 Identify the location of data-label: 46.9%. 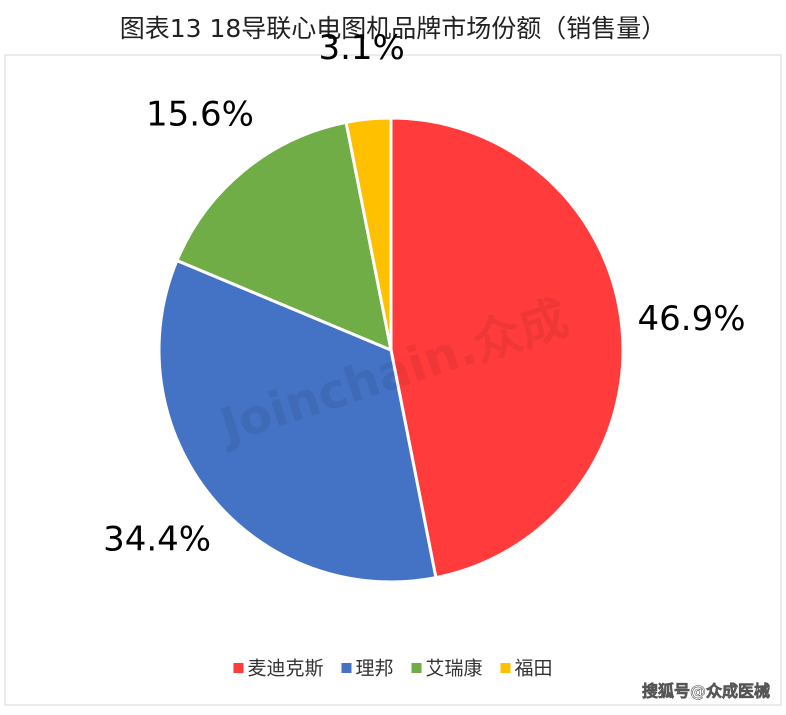
(692, 319).